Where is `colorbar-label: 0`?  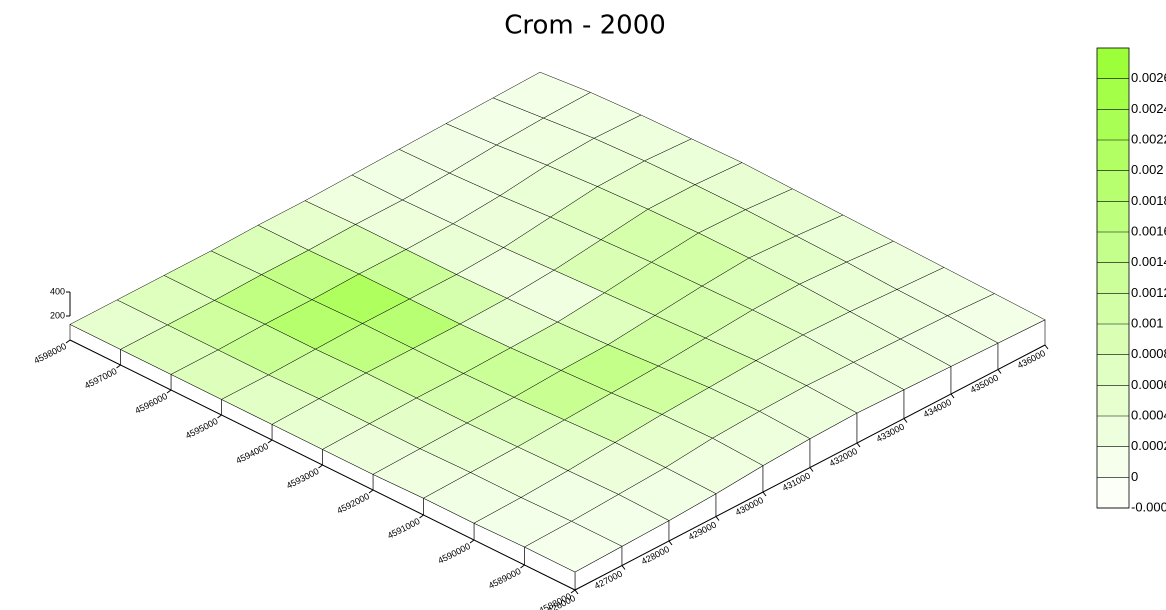 colorbar-label: 0 is located at coordinates (1134, 476).